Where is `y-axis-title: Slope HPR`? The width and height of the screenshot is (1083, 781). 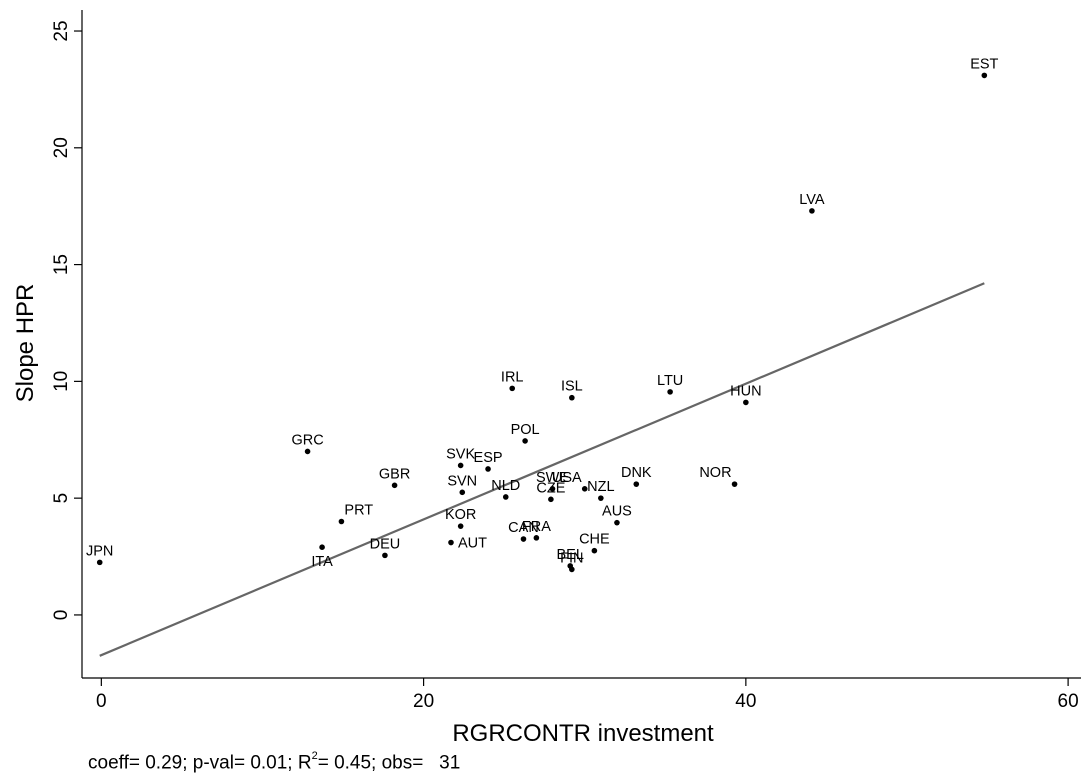
y-axis-title: Slope HPR is located at coordinates (25, 343).